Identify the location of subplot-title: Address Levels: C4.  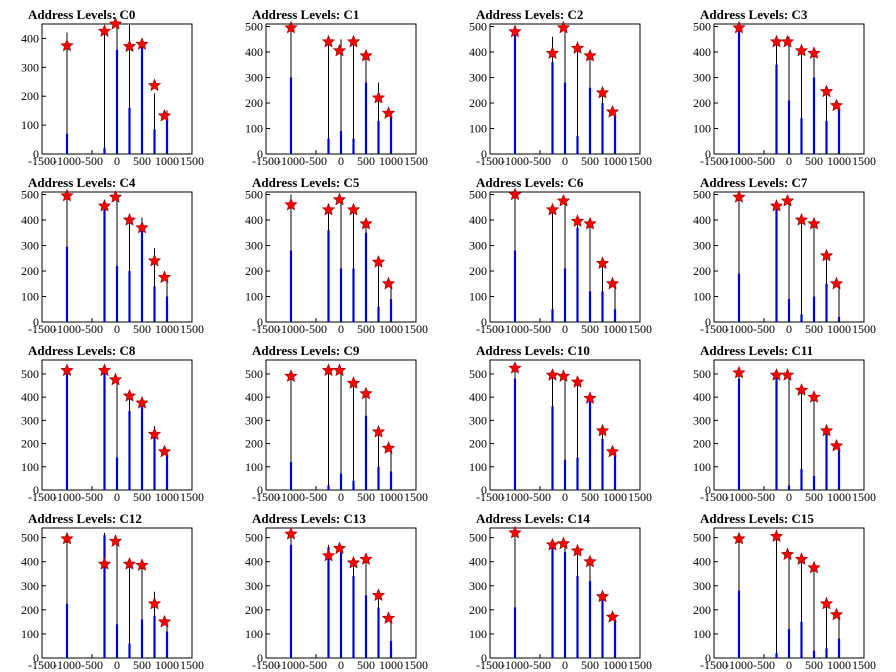
(82, 182).